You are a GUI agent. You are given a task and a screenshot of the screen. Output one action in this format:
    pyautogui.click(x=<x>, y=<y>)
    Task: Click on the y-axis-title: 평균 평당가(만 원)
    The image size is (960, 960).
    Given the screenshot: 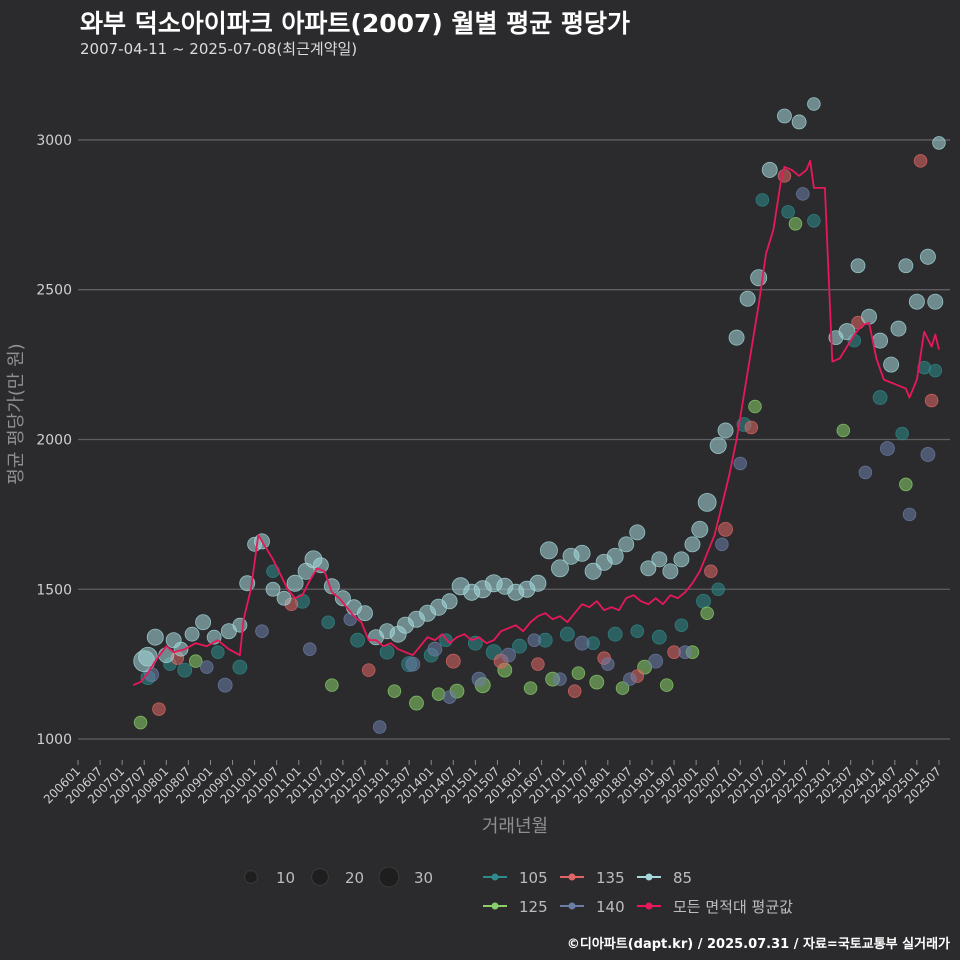 What is the action you would take?
    pyautogui.click(x=16, y=413)
    